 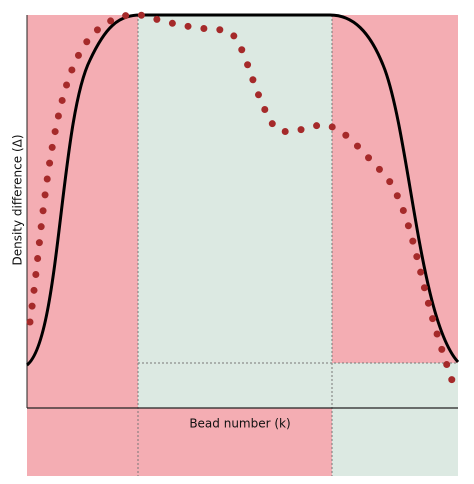 What do you see at coordinates (179, 442) in the screenshot?
I see `bottom-left-band` at bounding box center [179, 442].